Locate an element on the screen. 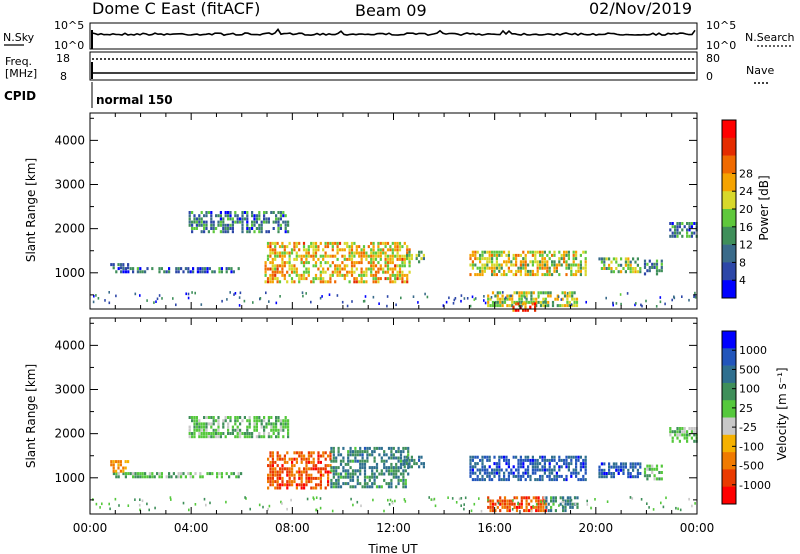 The width and height of the screenshot is (800, 554). power-y-tick-label: 4000 is located at coordinates (69, 140).